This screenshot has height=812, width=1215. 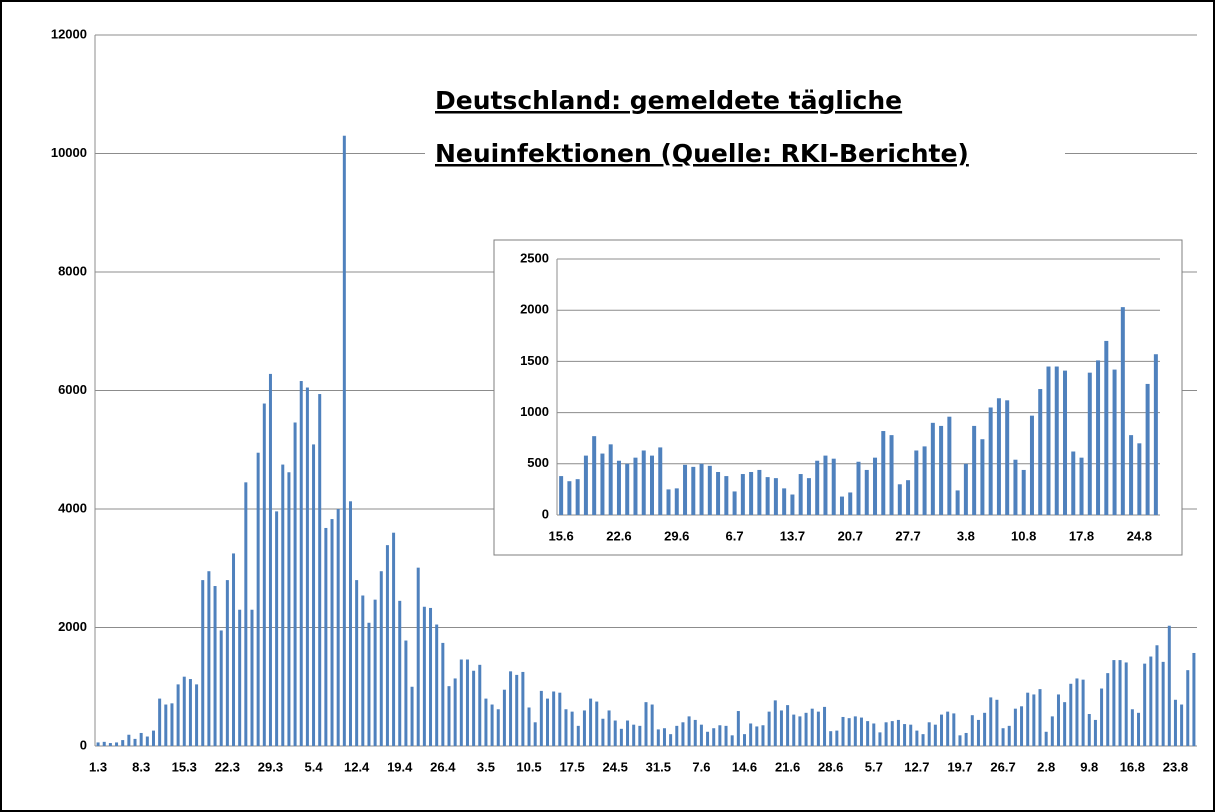 I want to click on chart-title: Neuinfektionen (Quelle: RKI-Berichte), so click(x=702, y=153).